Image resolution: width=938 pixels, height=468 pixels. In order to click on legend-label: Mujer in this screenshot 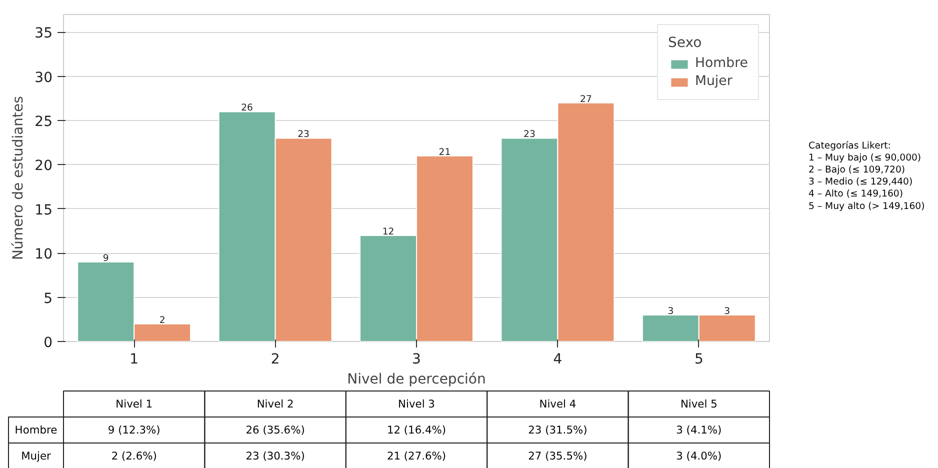, I will do `click(713, 81)`.